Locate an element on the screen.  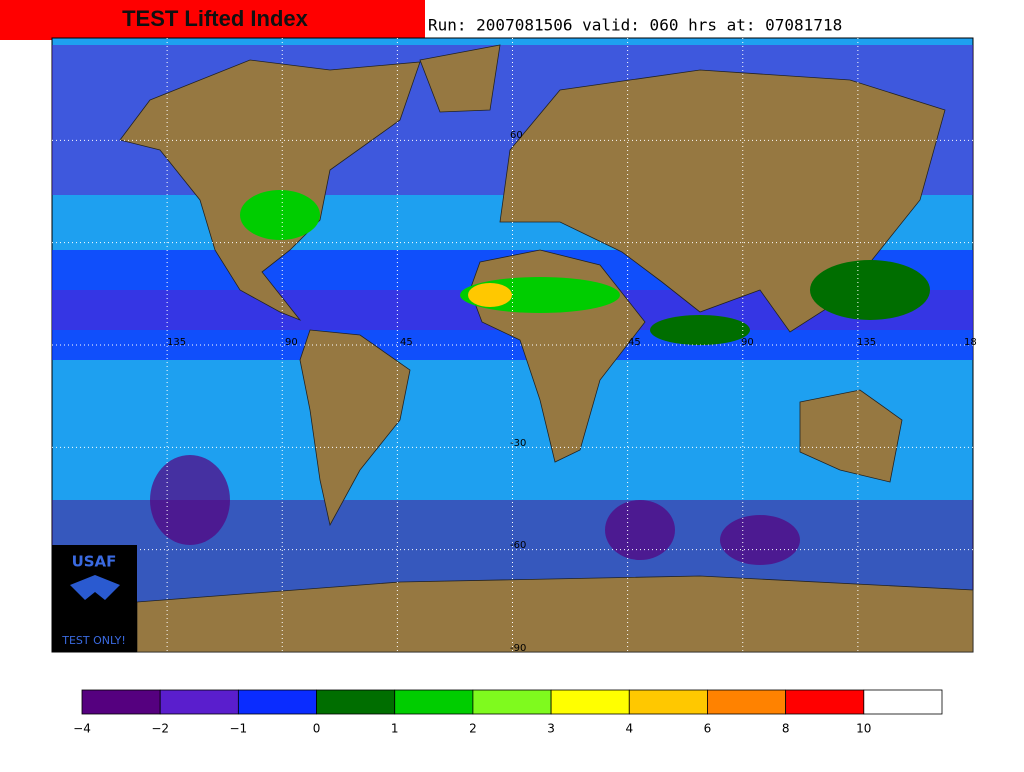
greenland is located at coordinates (460, 78).